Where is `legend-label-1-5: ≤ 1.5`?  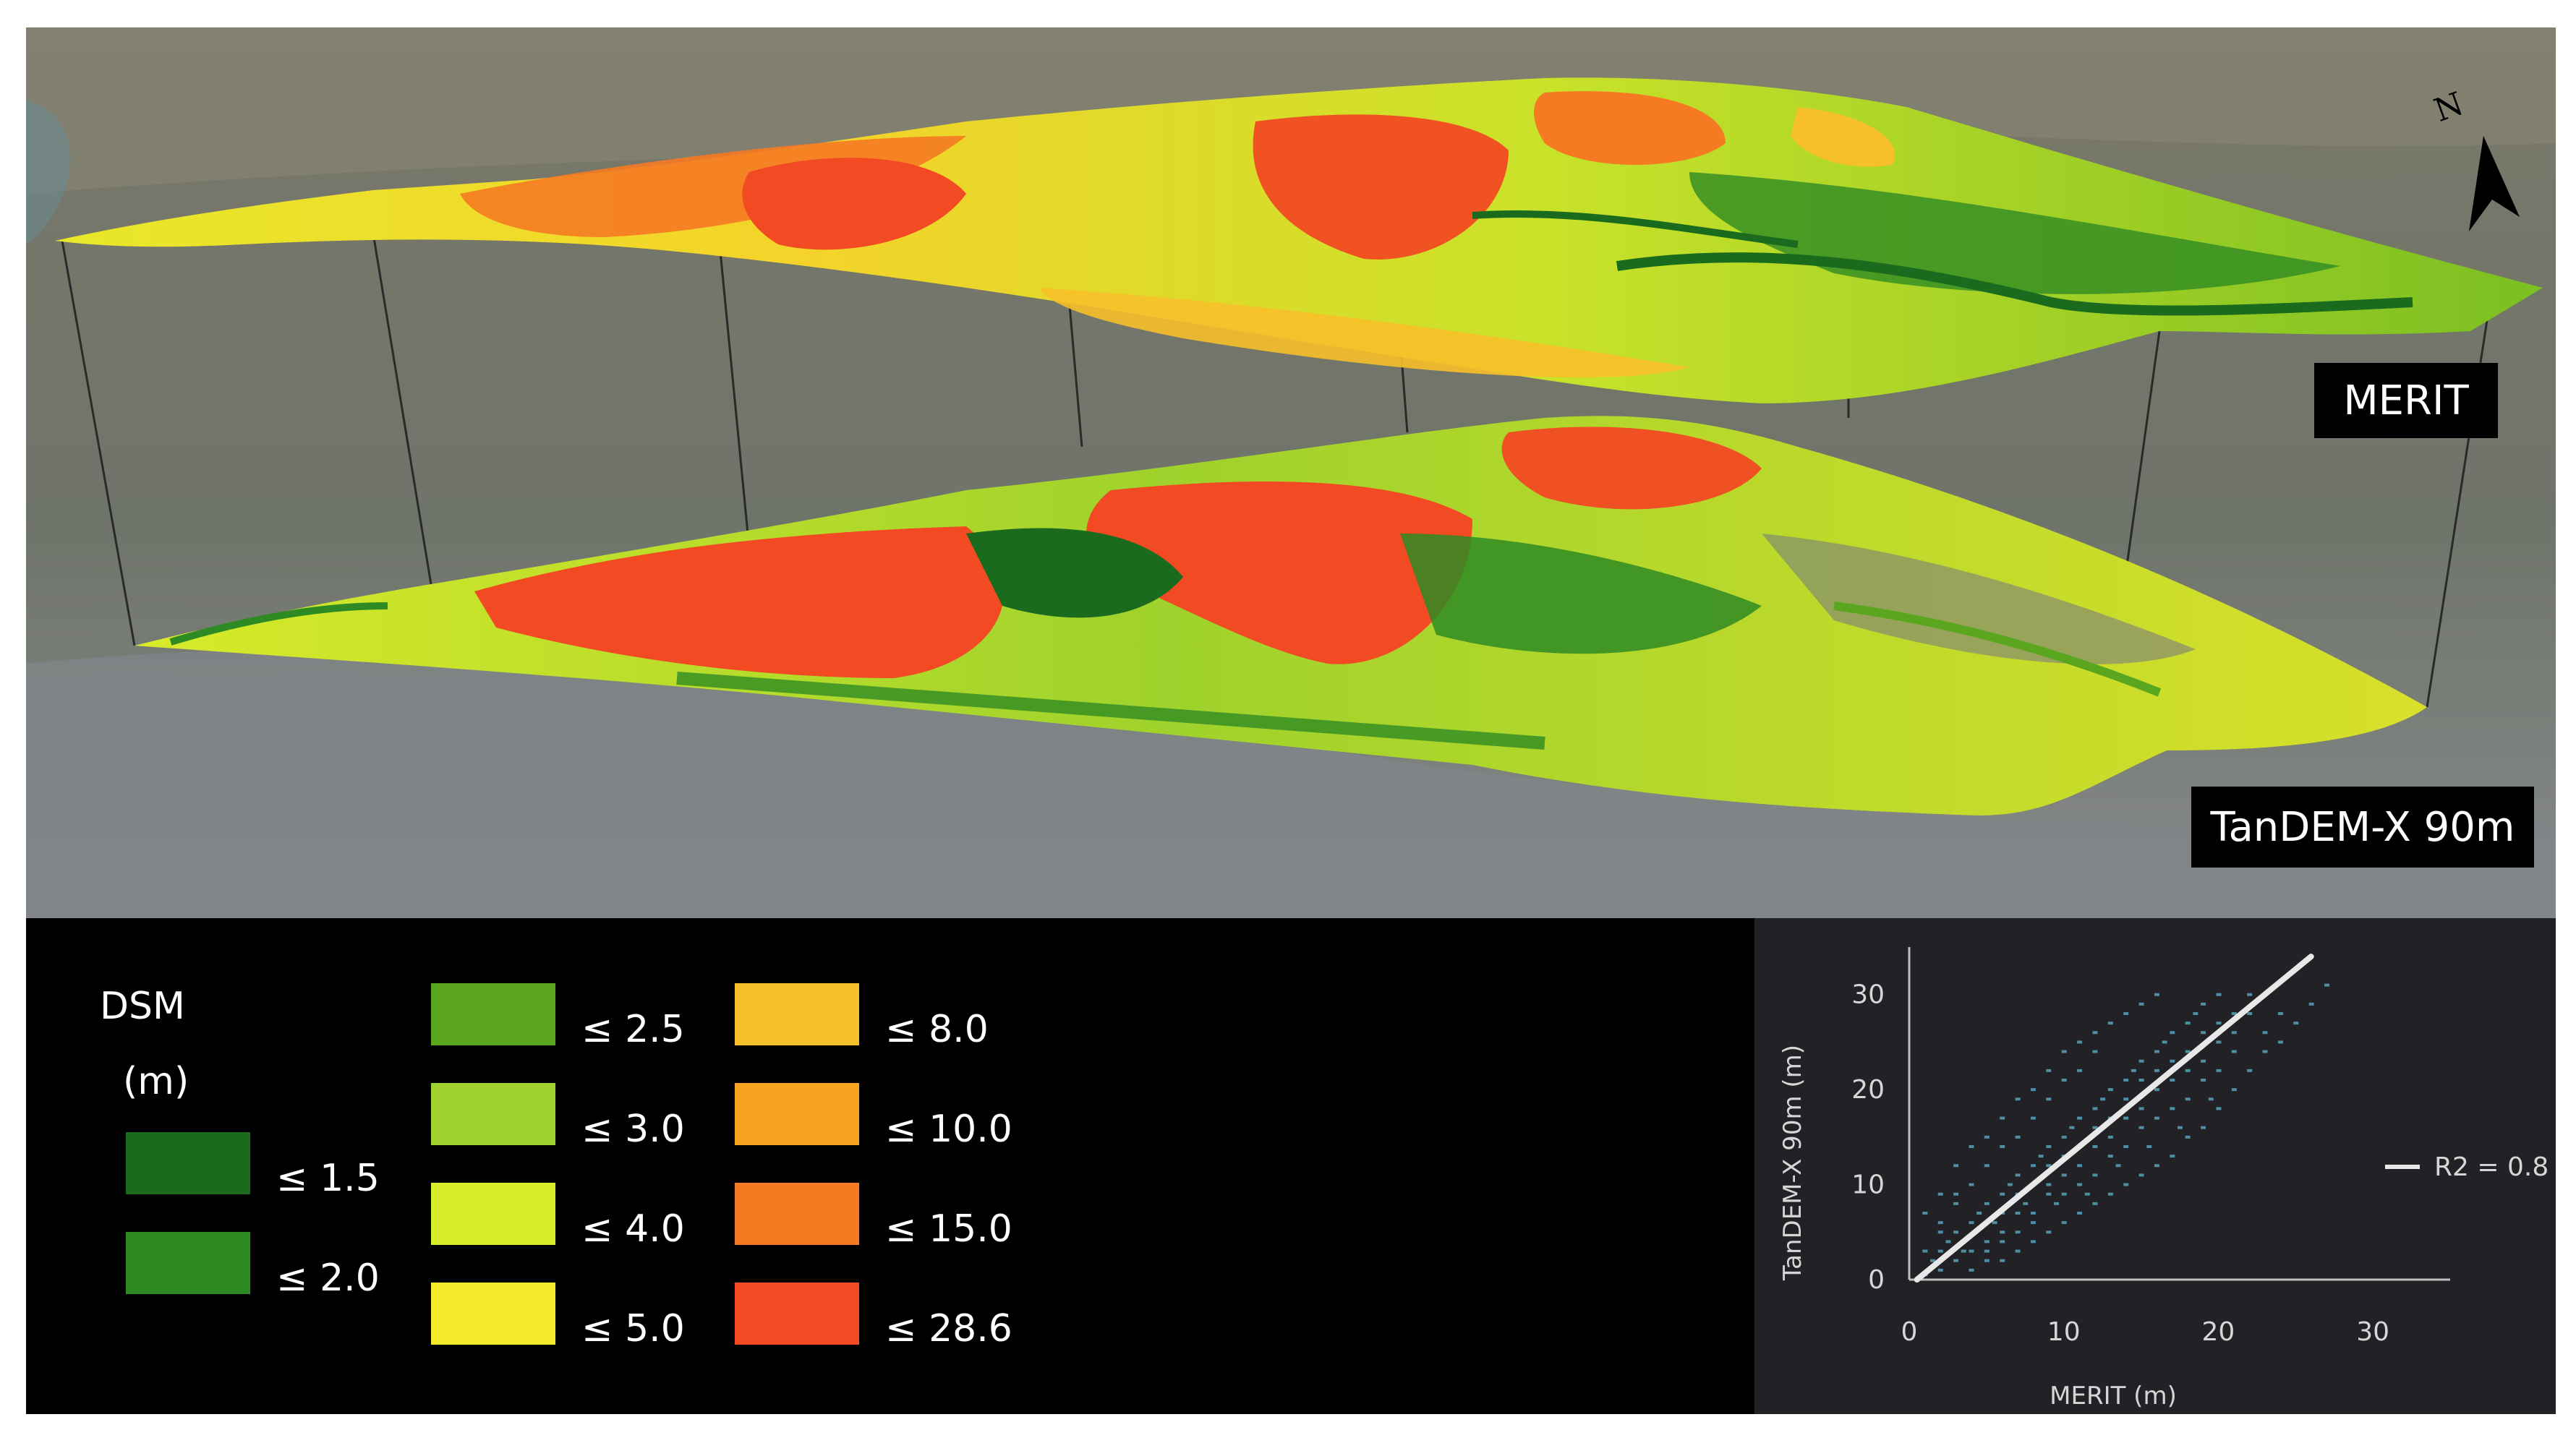
legend-label-1-5: ≤ 1.5 is located at coordinates (328, 1178).